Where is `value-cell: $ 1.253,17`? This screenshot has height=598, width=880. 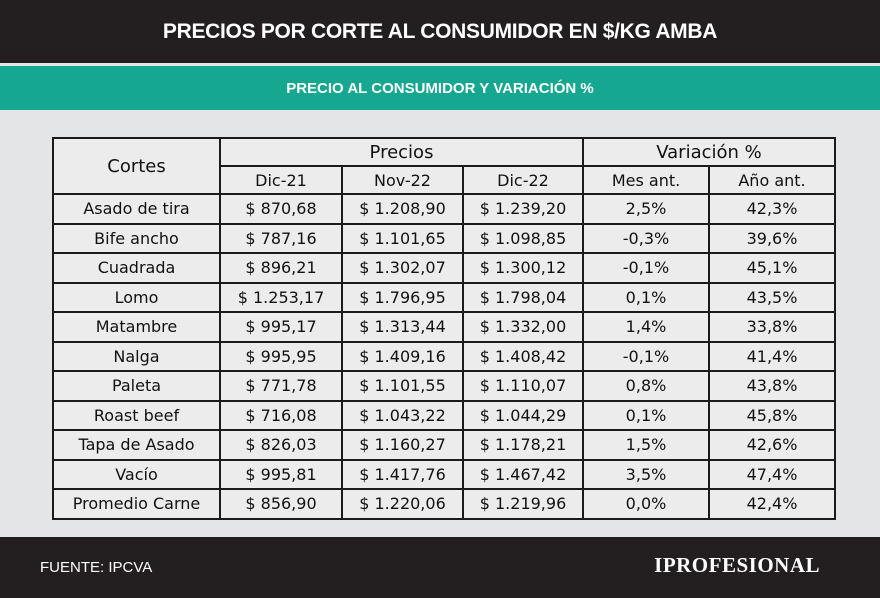 value-cell: $ 1.253,17 is located at coordinates (281, 297).